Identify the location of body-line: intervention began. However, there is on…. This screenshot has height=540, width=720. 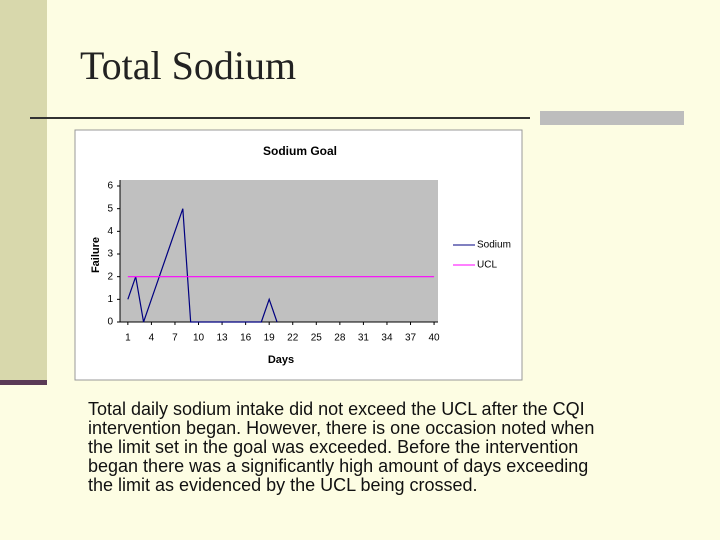
(341, 428).